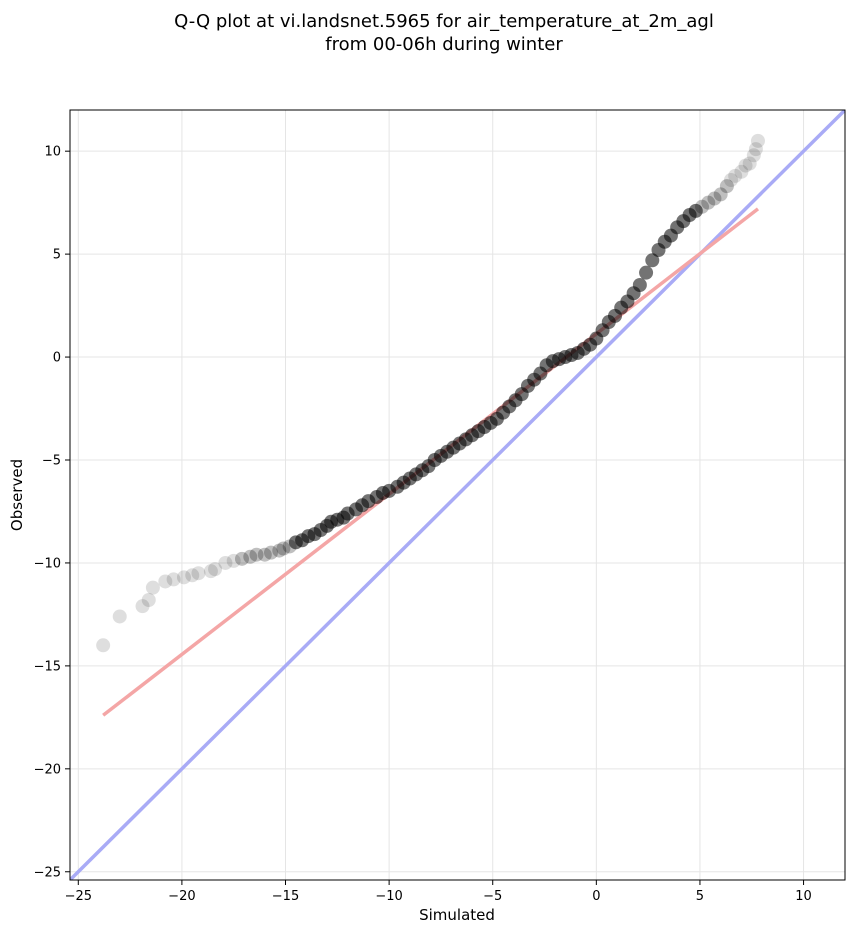  What do you see at coordinates (700, 896) in the screenshot?
I see `x-tick-label: 5` at bounding box center [700, 896].